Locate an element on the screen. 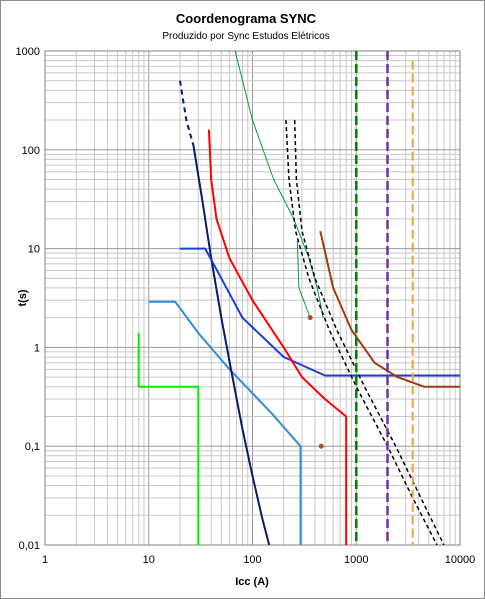 This screenshot has width=485, height=599. x-tick-label: 1000 is located at coordinates (356, 560).